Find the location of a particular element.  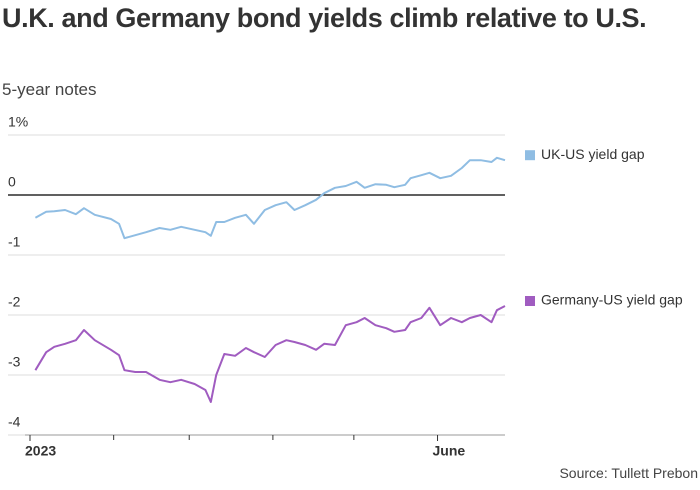

y-tick-label: 0 is located at coordinates (12, 182).